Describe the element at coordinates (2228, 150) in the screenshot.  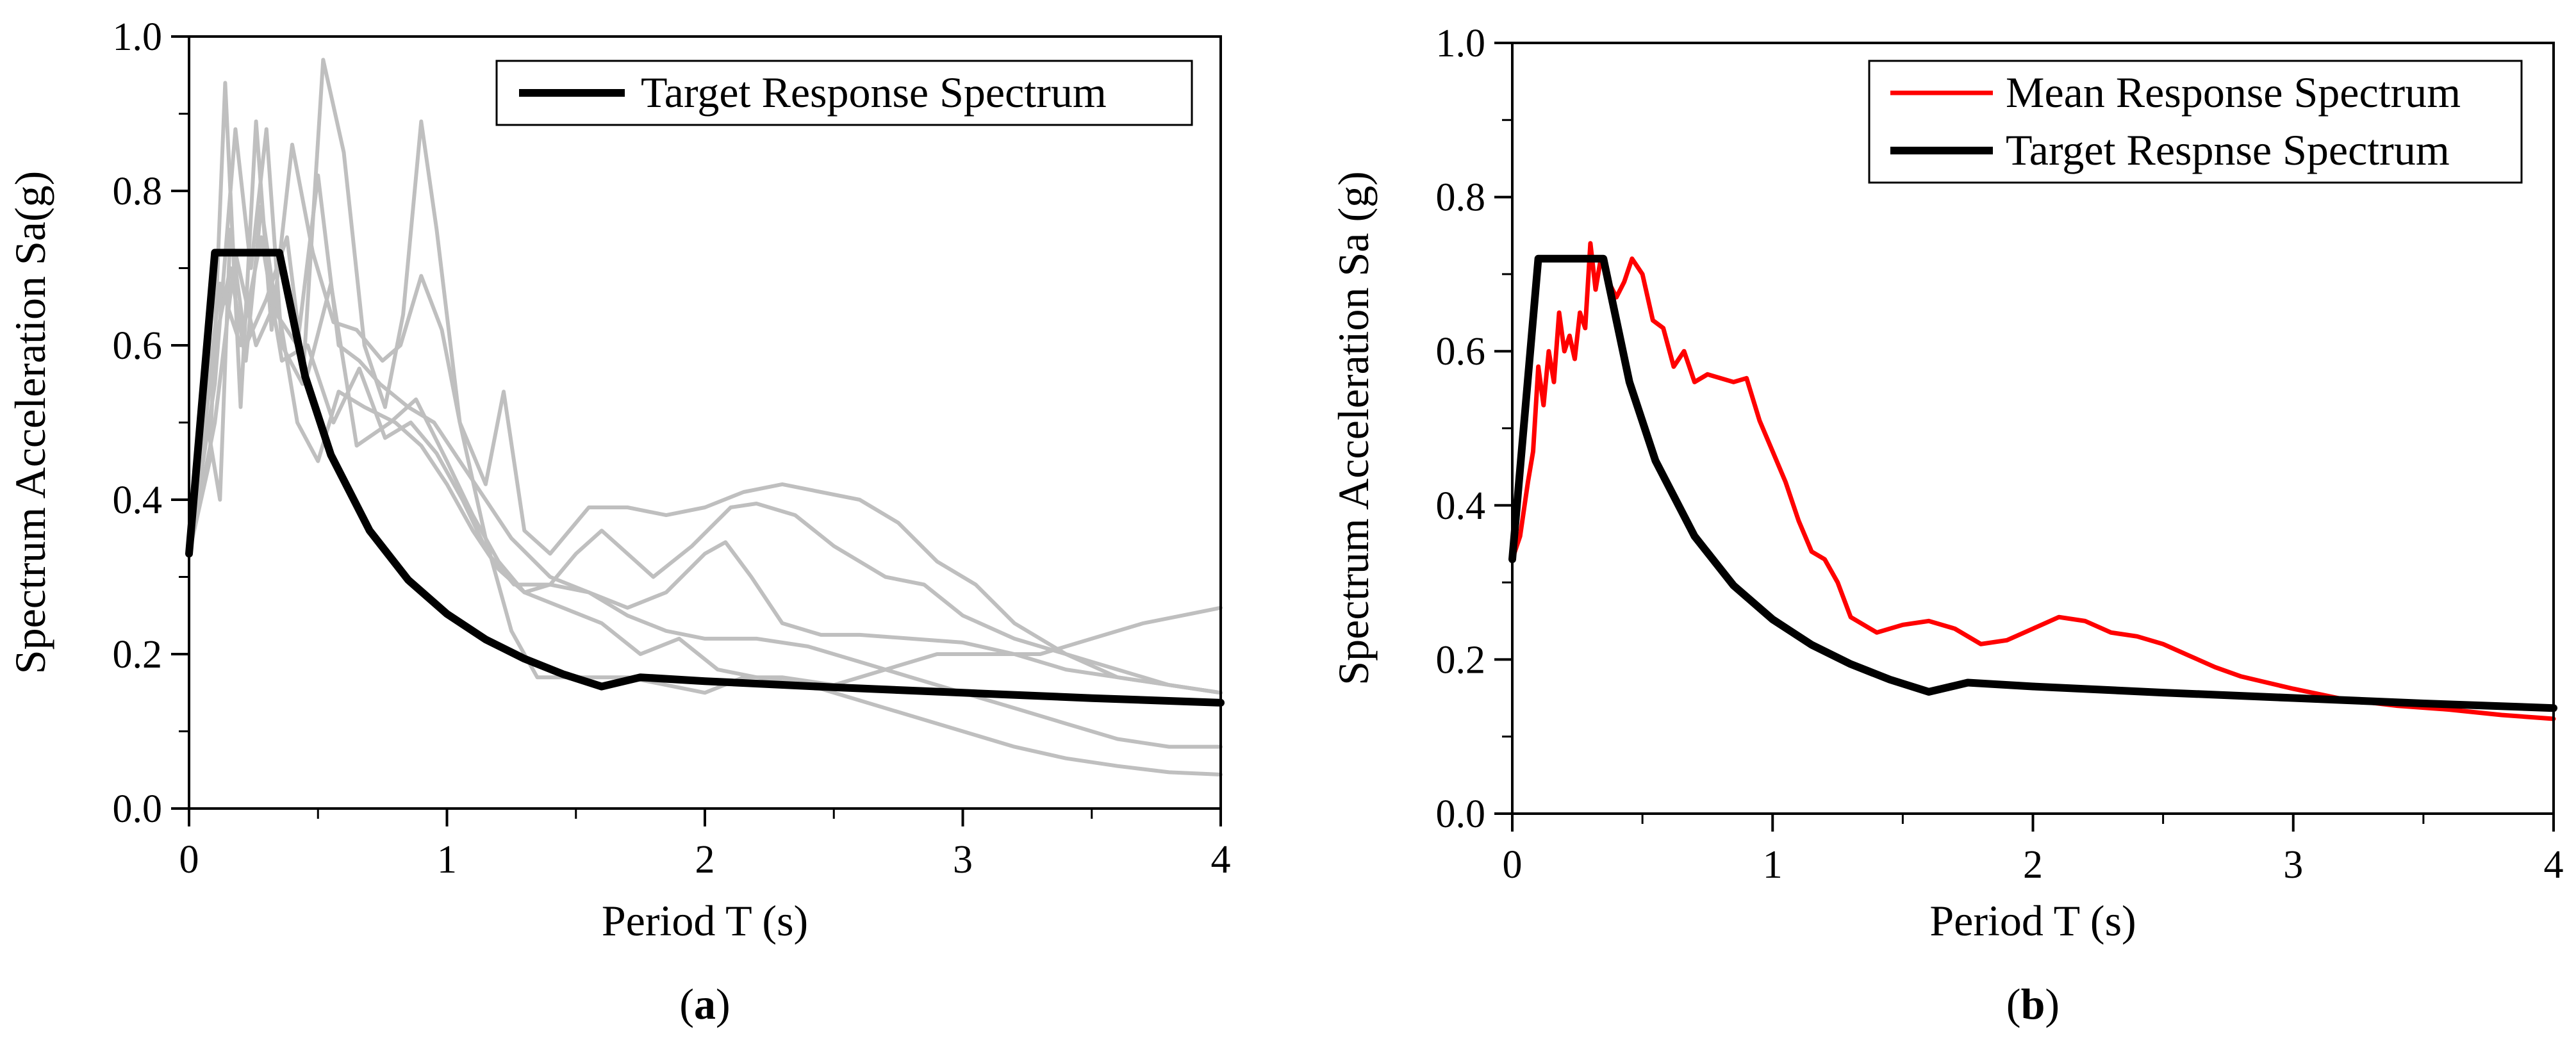
I see `legend-label: Target Respnse Spectrum` at that location.